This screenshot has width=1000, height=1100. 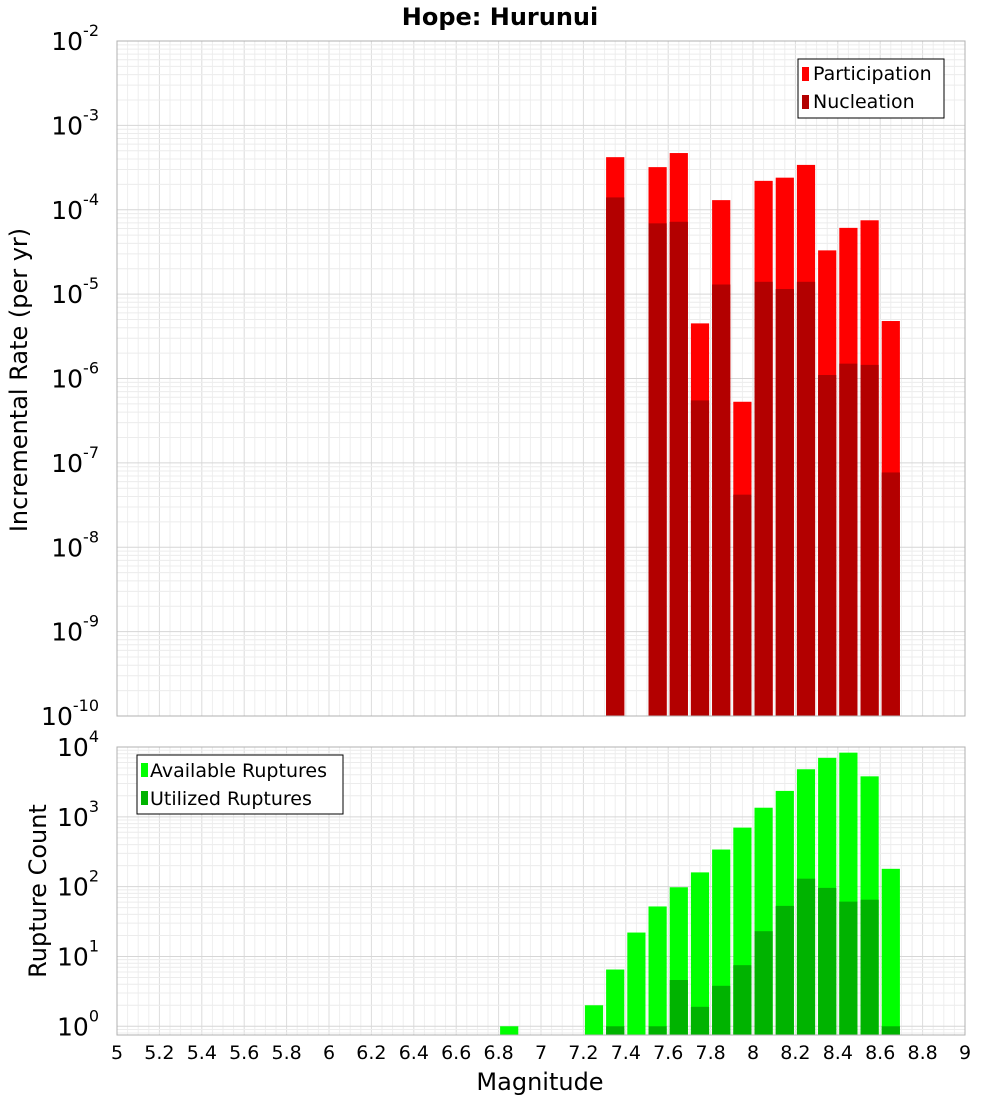 I want to click on x-tick-label: 6, so click(x=329, y=1053).